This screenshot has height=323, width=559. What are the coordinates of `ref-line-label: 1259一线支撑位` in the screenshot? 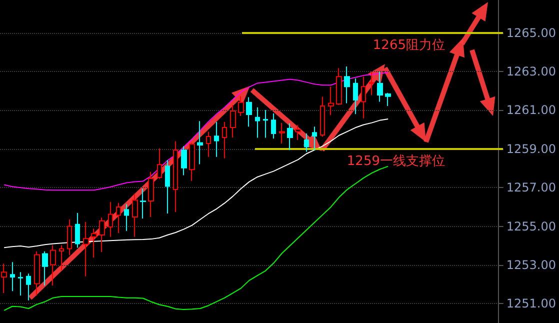 It's located at (395, 161).